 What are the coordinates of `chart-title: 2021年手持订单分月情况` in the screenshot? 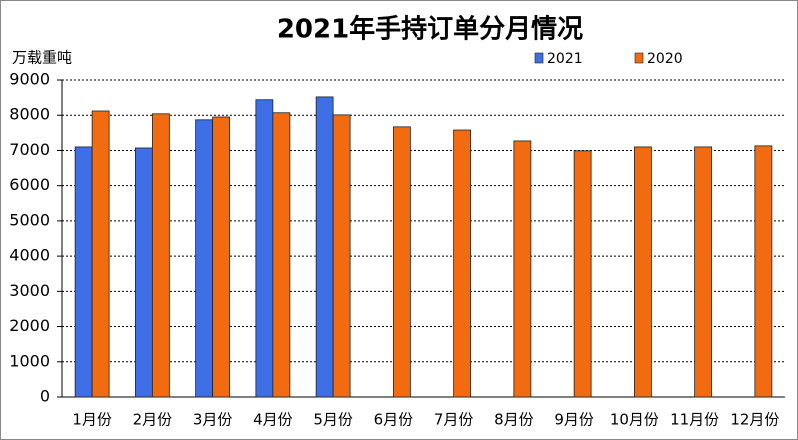 It's located at (430, 29).